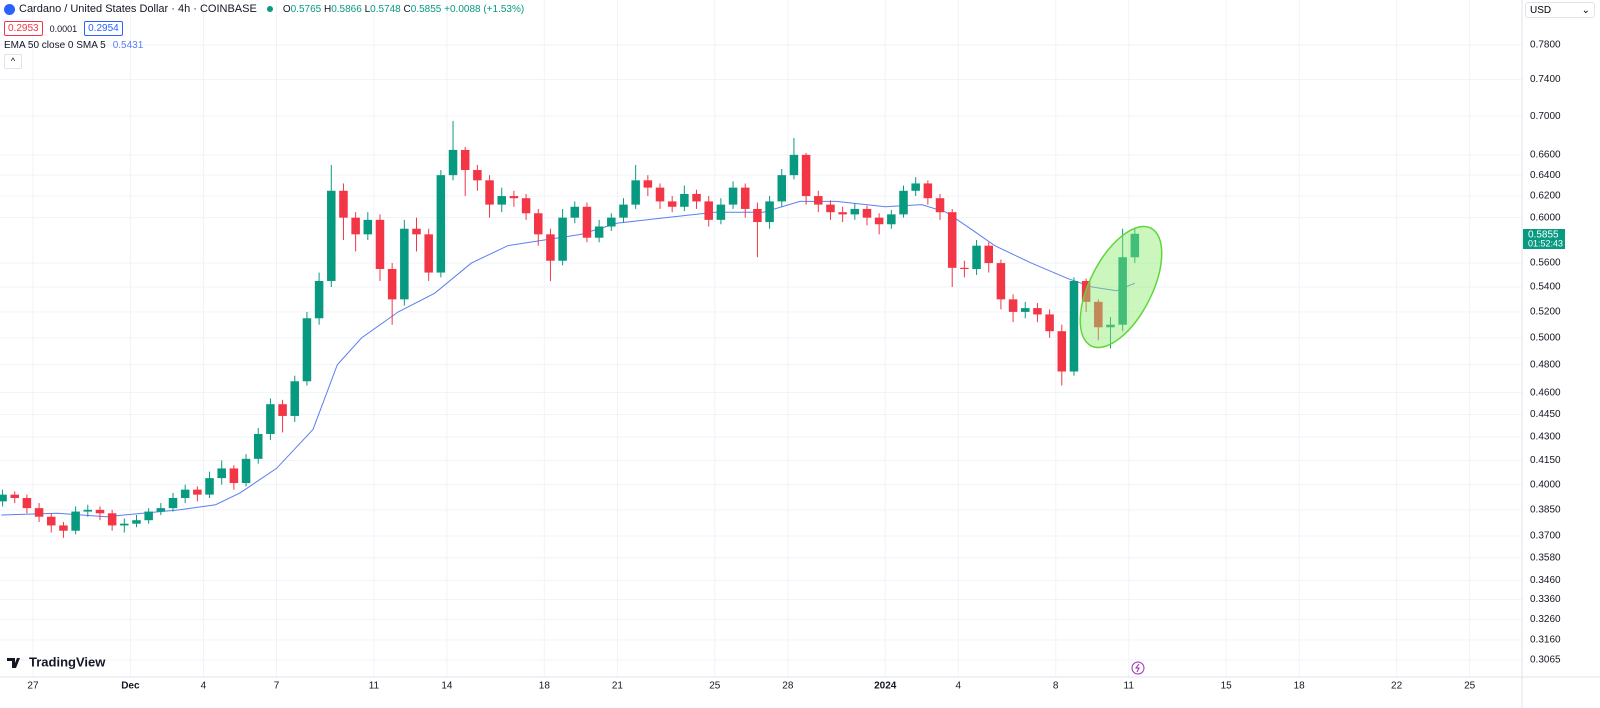  What do you see at coordinates (1545, 392) in the screenshot?
I see `y-tick-label: 0.4600` at bounding box center [1545, 392].